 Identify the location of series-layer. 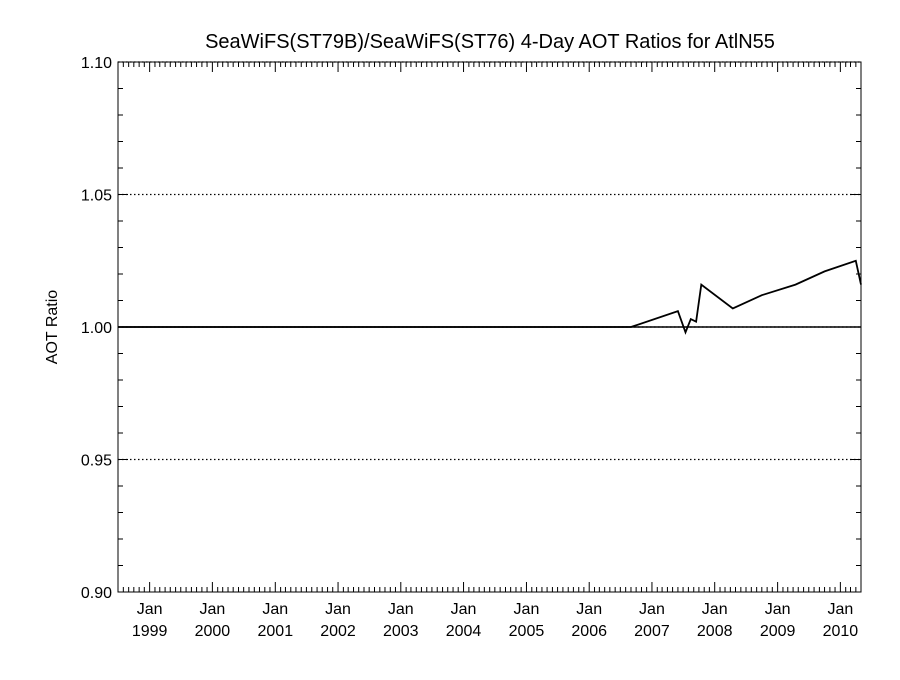
(490, 297).